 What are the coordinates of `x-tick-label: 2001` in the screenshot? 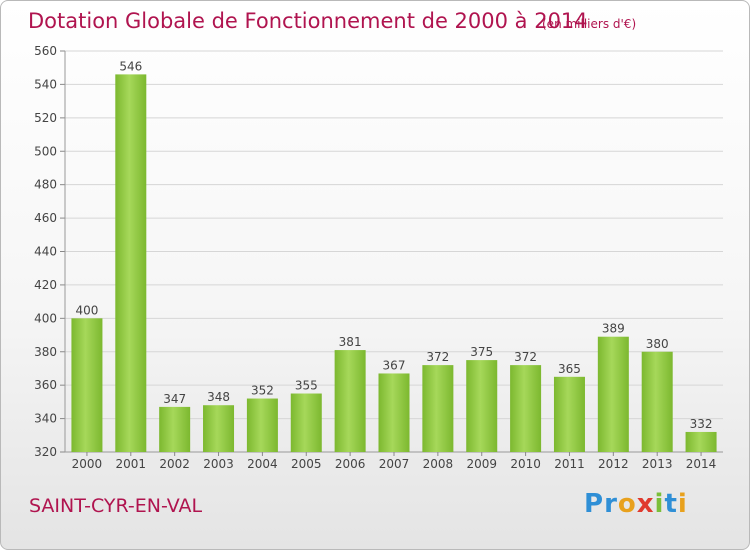 It's located at (131, 464).